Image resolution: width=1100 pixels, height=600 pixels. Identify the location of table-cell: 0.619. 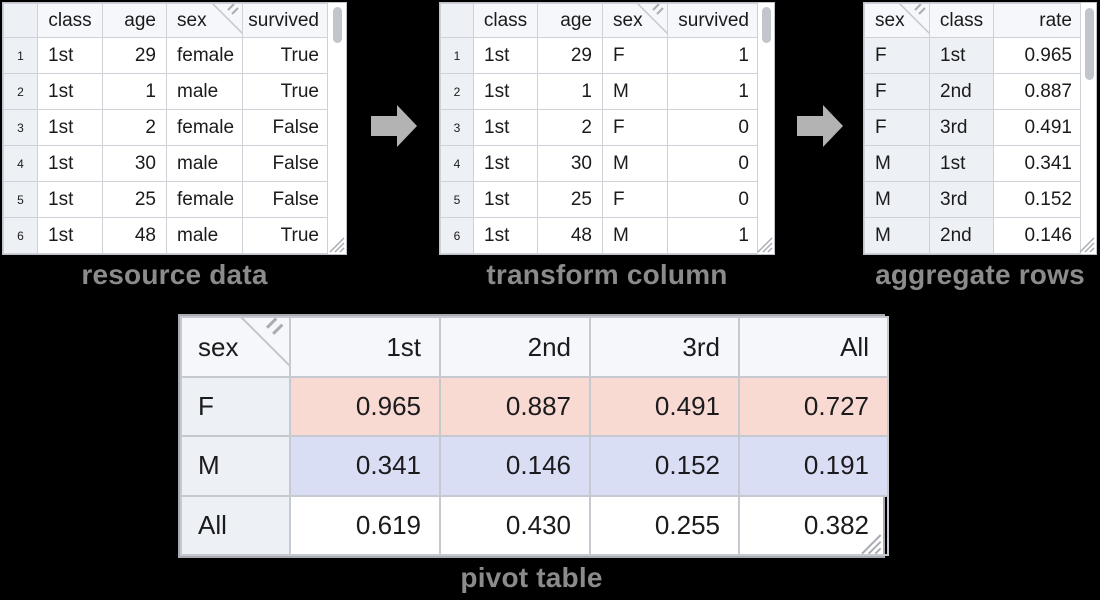
(365, 525).